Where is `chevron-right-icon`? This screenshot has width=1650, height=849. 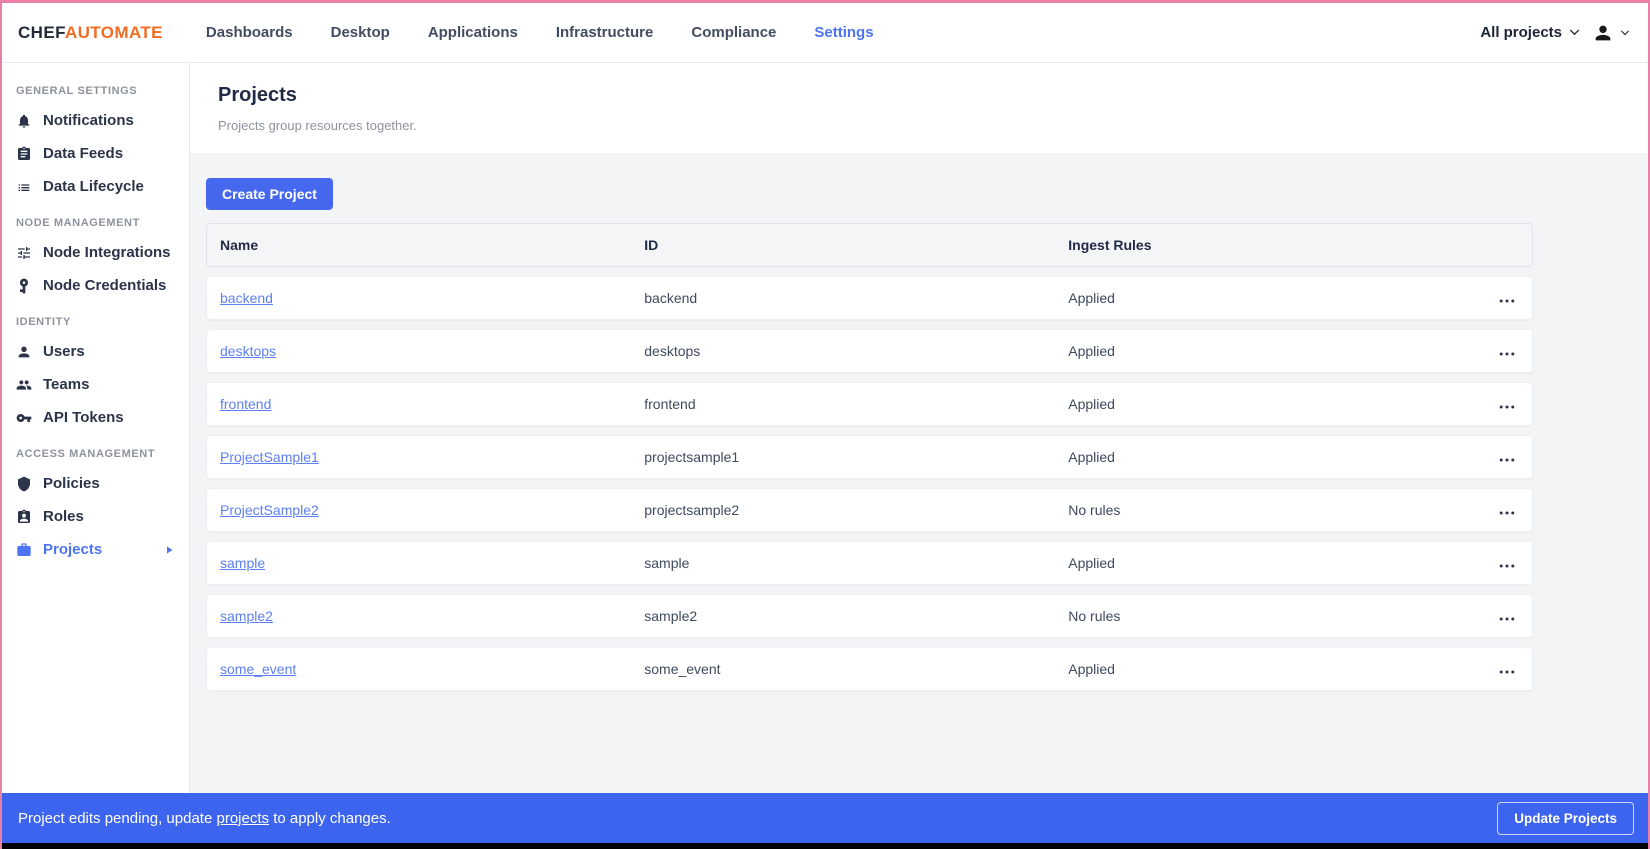 chevron-right-icon is located at coordinates (169, 550).